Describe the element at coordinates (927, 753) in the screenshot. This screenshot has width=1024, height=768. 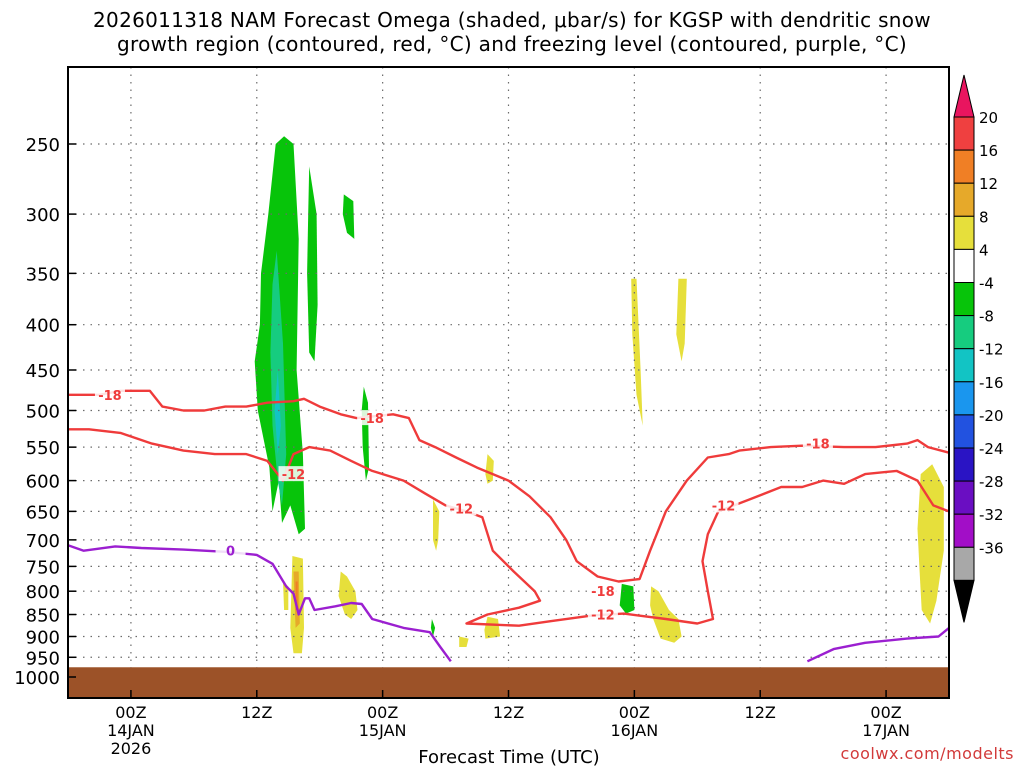
I see `source-credit: coolwx.com/modelts` at that location.